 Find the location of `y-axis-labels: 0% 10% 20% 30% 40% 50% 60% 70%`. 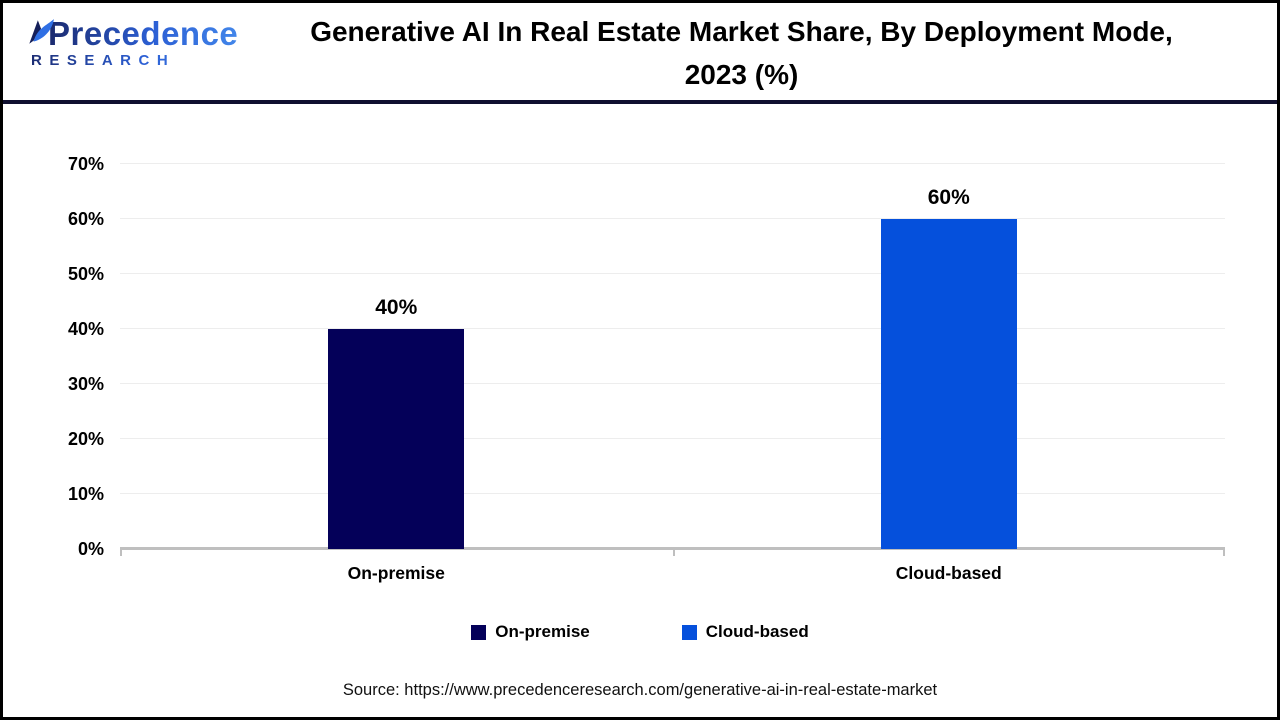

y-axis-labels: 0% 10% 20% 30% 40% 50% 60% 70% is located at coordinates (53, 356).